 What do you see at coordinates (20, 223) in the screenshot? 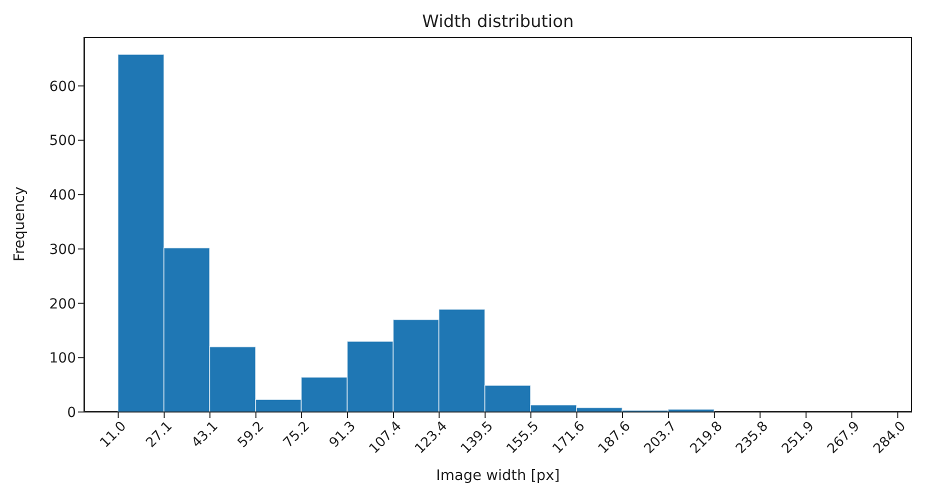
I see `y-axis-title: Frequency` at bounding box center [20, 223].